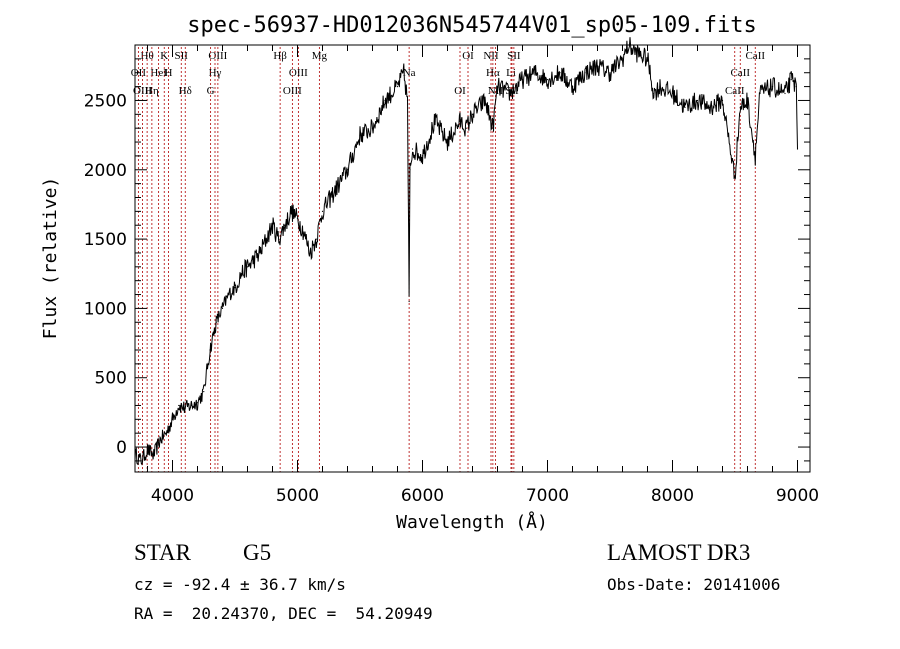  I want to click on object-subclass: G5, so click(257, 552).